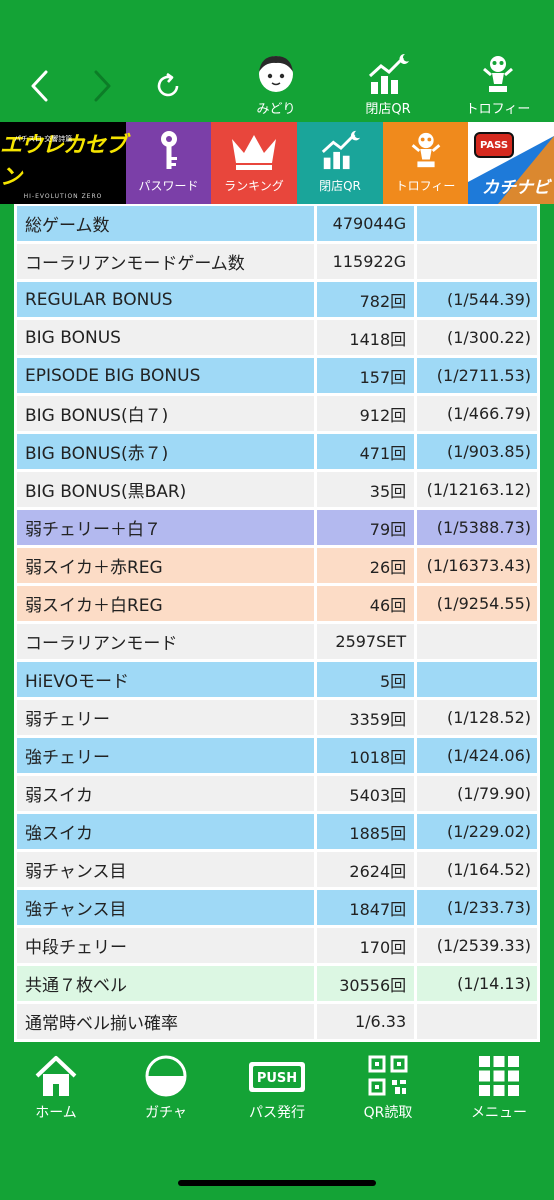 The height and width of the screenshot is (1200, 554). Describe the element at coordinates (499, 1076) in the screenshot. I see `grid-menu-icon` at that location.